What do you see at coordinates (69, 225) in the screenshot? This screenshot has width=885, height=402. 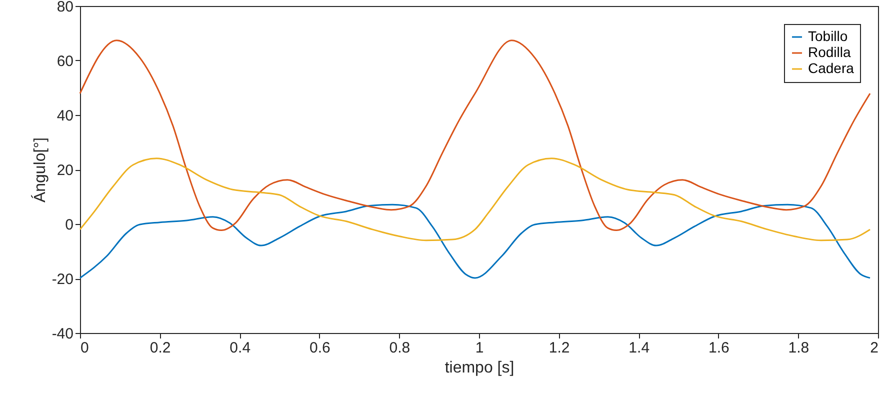 I see `y-tick-label: 0` at bounding box center [69, 225].